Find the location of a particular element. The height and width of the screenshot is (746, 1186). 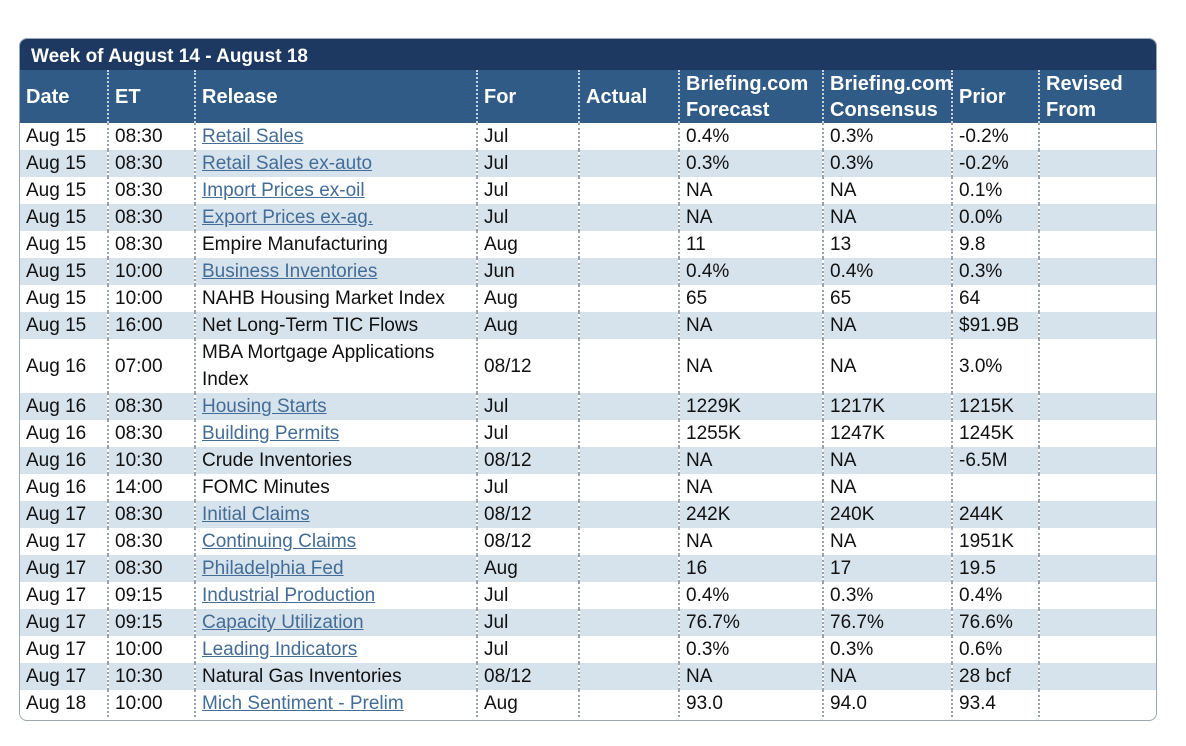

release-link: Import Prices ex-oil is located at coordinates (283, 190).